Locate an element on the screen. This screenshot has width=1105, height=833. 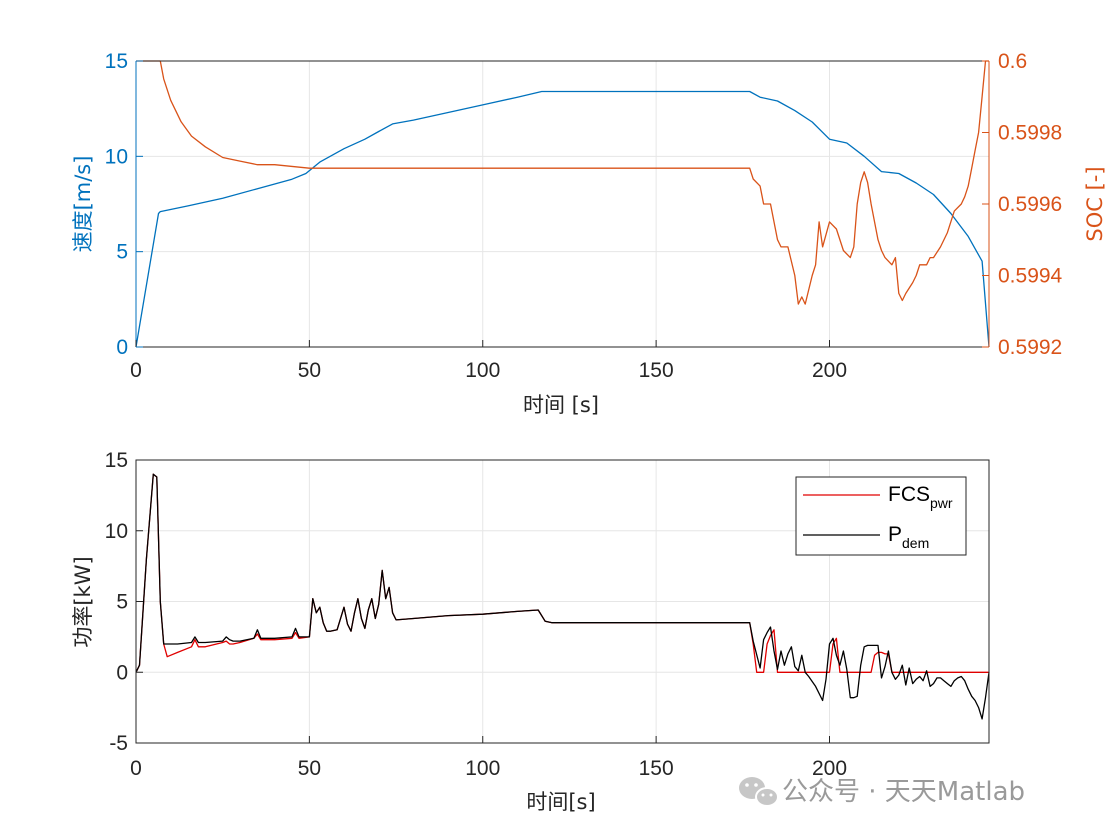
y-tick-label-left: 10 is located at coordinates (116, 156).